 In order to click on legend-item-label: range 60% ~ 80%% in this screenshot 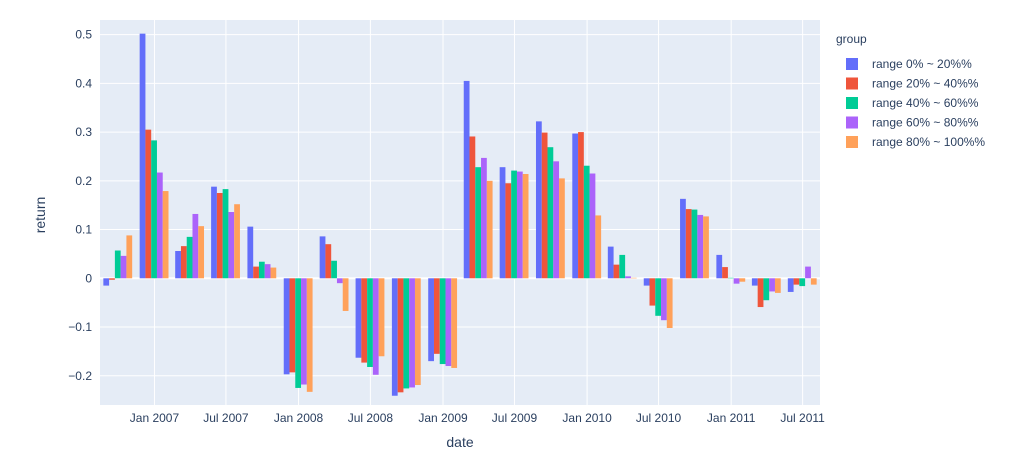, I will do `click(925, 123)`.